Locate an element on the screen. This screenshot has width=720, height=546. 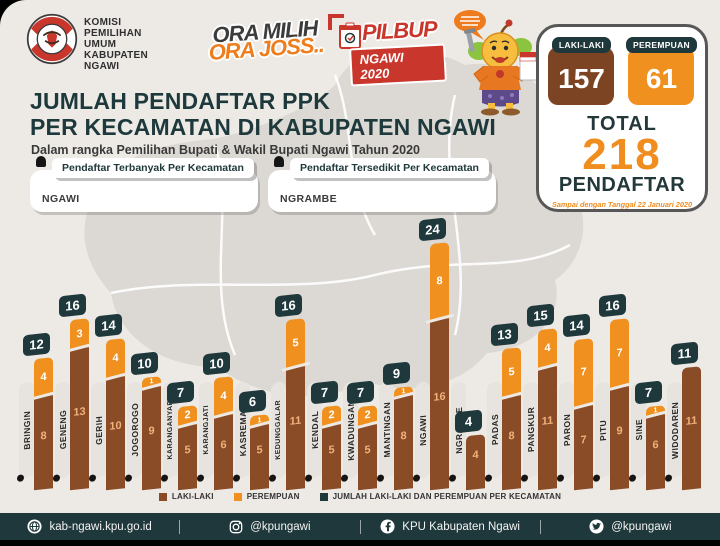
bar-group-paron: 7 7 14 PARON is located at coordinates (578, 341).